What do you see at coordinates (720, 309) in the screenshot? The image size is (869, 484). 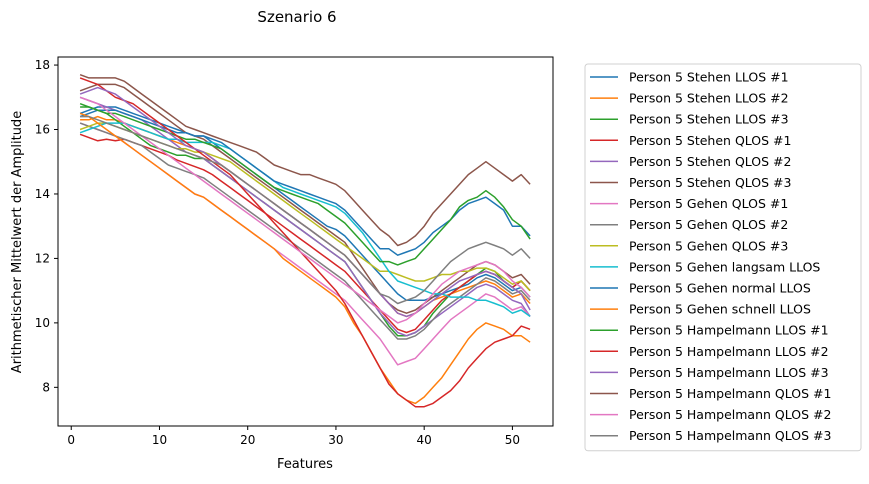 I see `legend-label: Person 5 Gehen schnell LLOS` at bounding box center [720, 309].